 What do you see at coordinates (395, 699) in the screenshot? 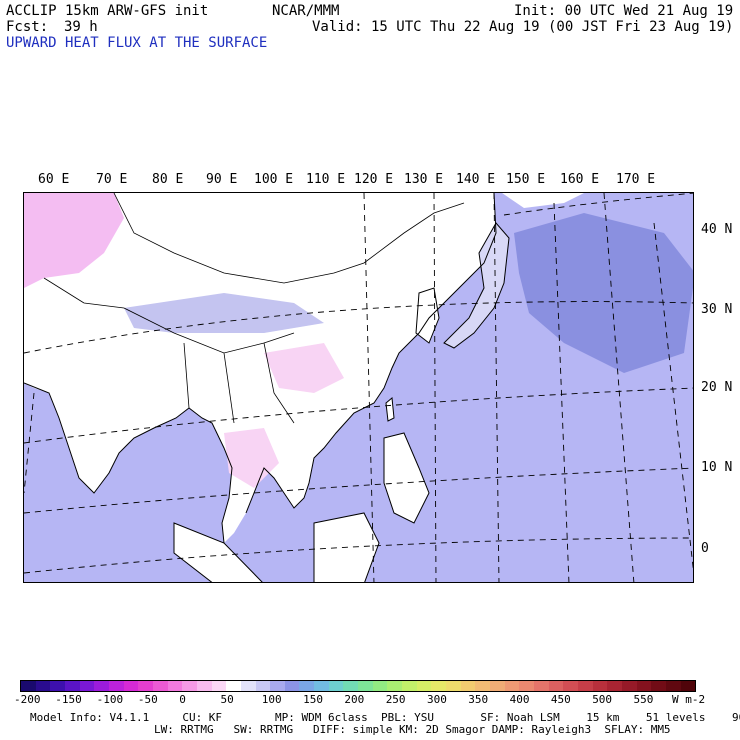
I see `colorbar-label: 250` at bounding box center [395, 699].